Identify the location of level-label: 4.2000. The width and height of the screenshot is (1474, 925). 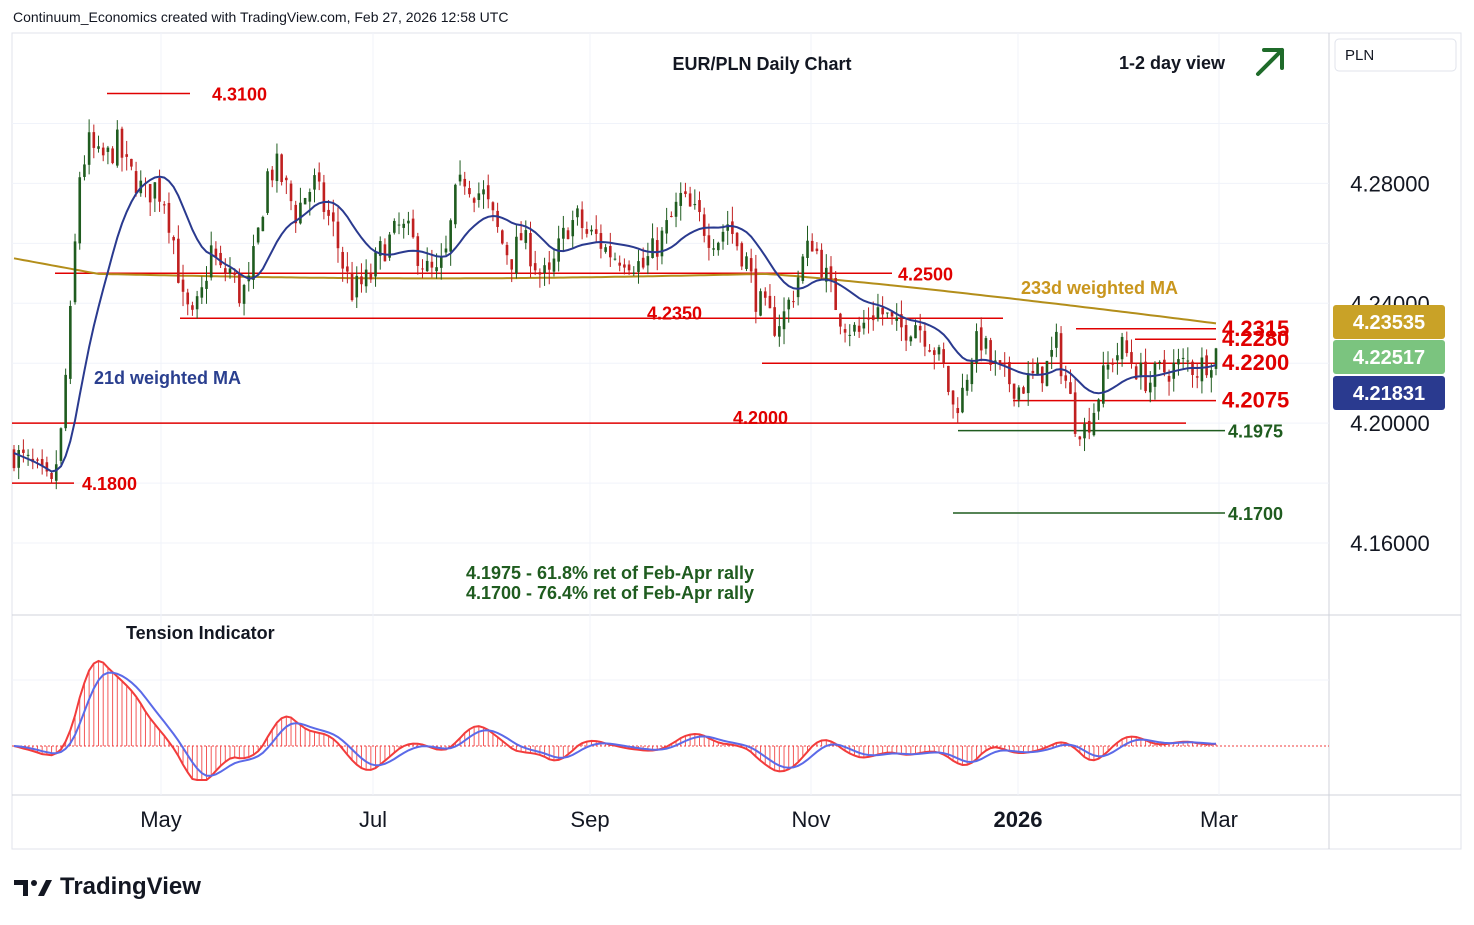
(760, 418).